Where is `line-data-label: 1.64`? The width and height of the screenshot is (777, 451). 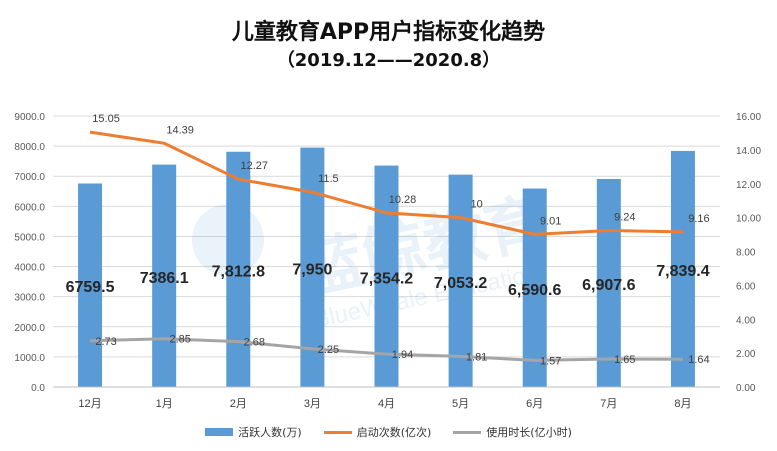
line-data-label: 1.64 is located at coordinates (698, 360).